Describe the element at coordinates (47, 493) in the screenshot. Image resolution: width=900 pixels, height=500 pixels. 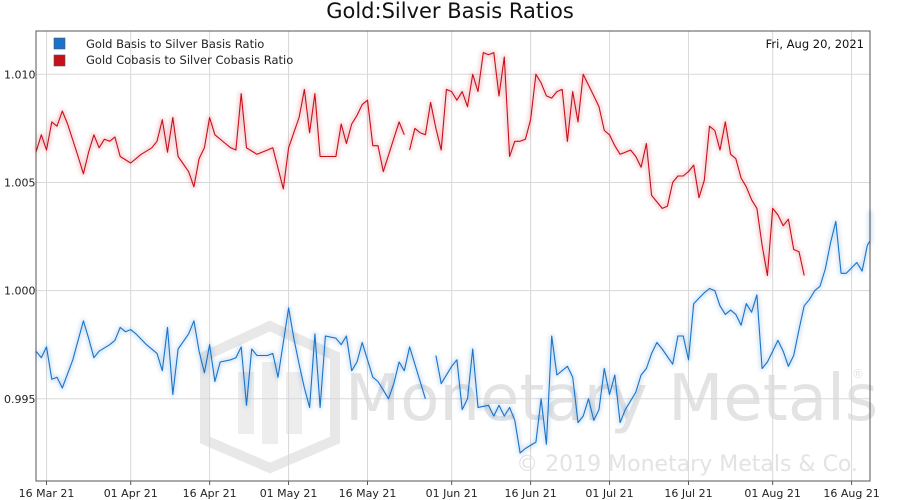
I see `x-tick-label: 16 Mar 21` at that location.